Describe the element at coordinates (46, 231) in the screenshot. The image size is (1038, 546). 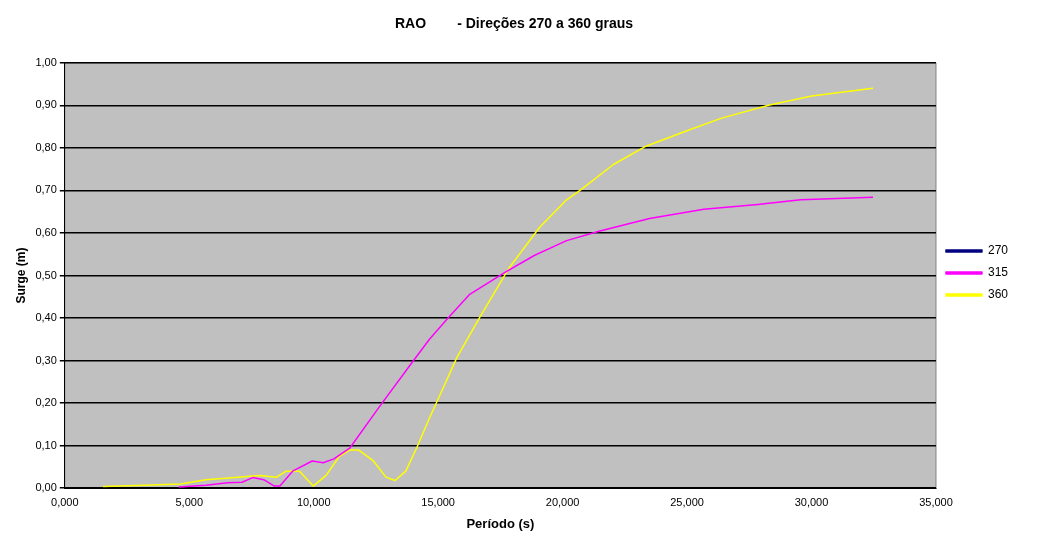
I see `y-tick-label: 0,60` at that location.